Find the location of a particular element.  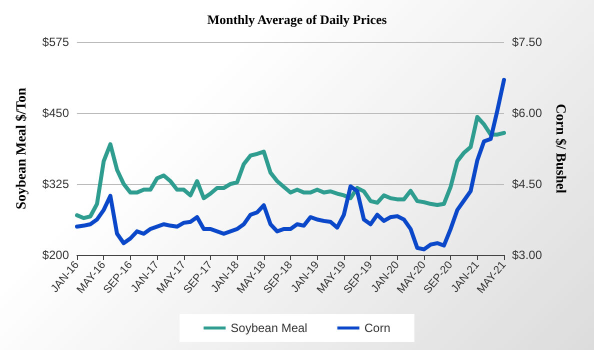

legend-label: Soybean Meal is located at coordinates (269, 328).